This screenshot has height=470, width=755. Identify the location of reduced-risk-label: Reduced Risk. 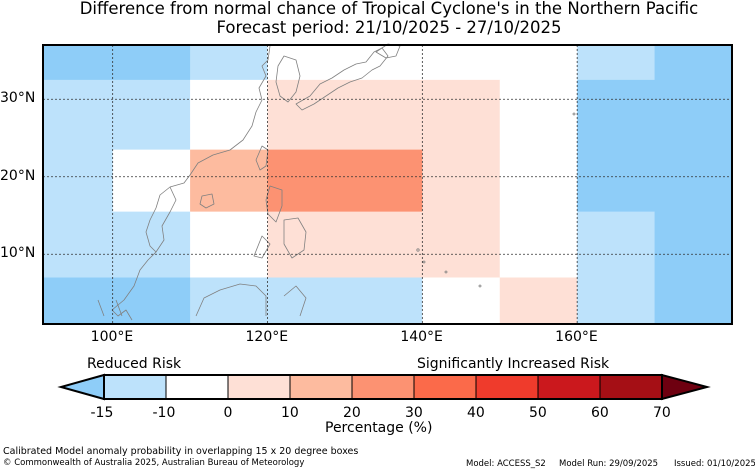
(134, 364).